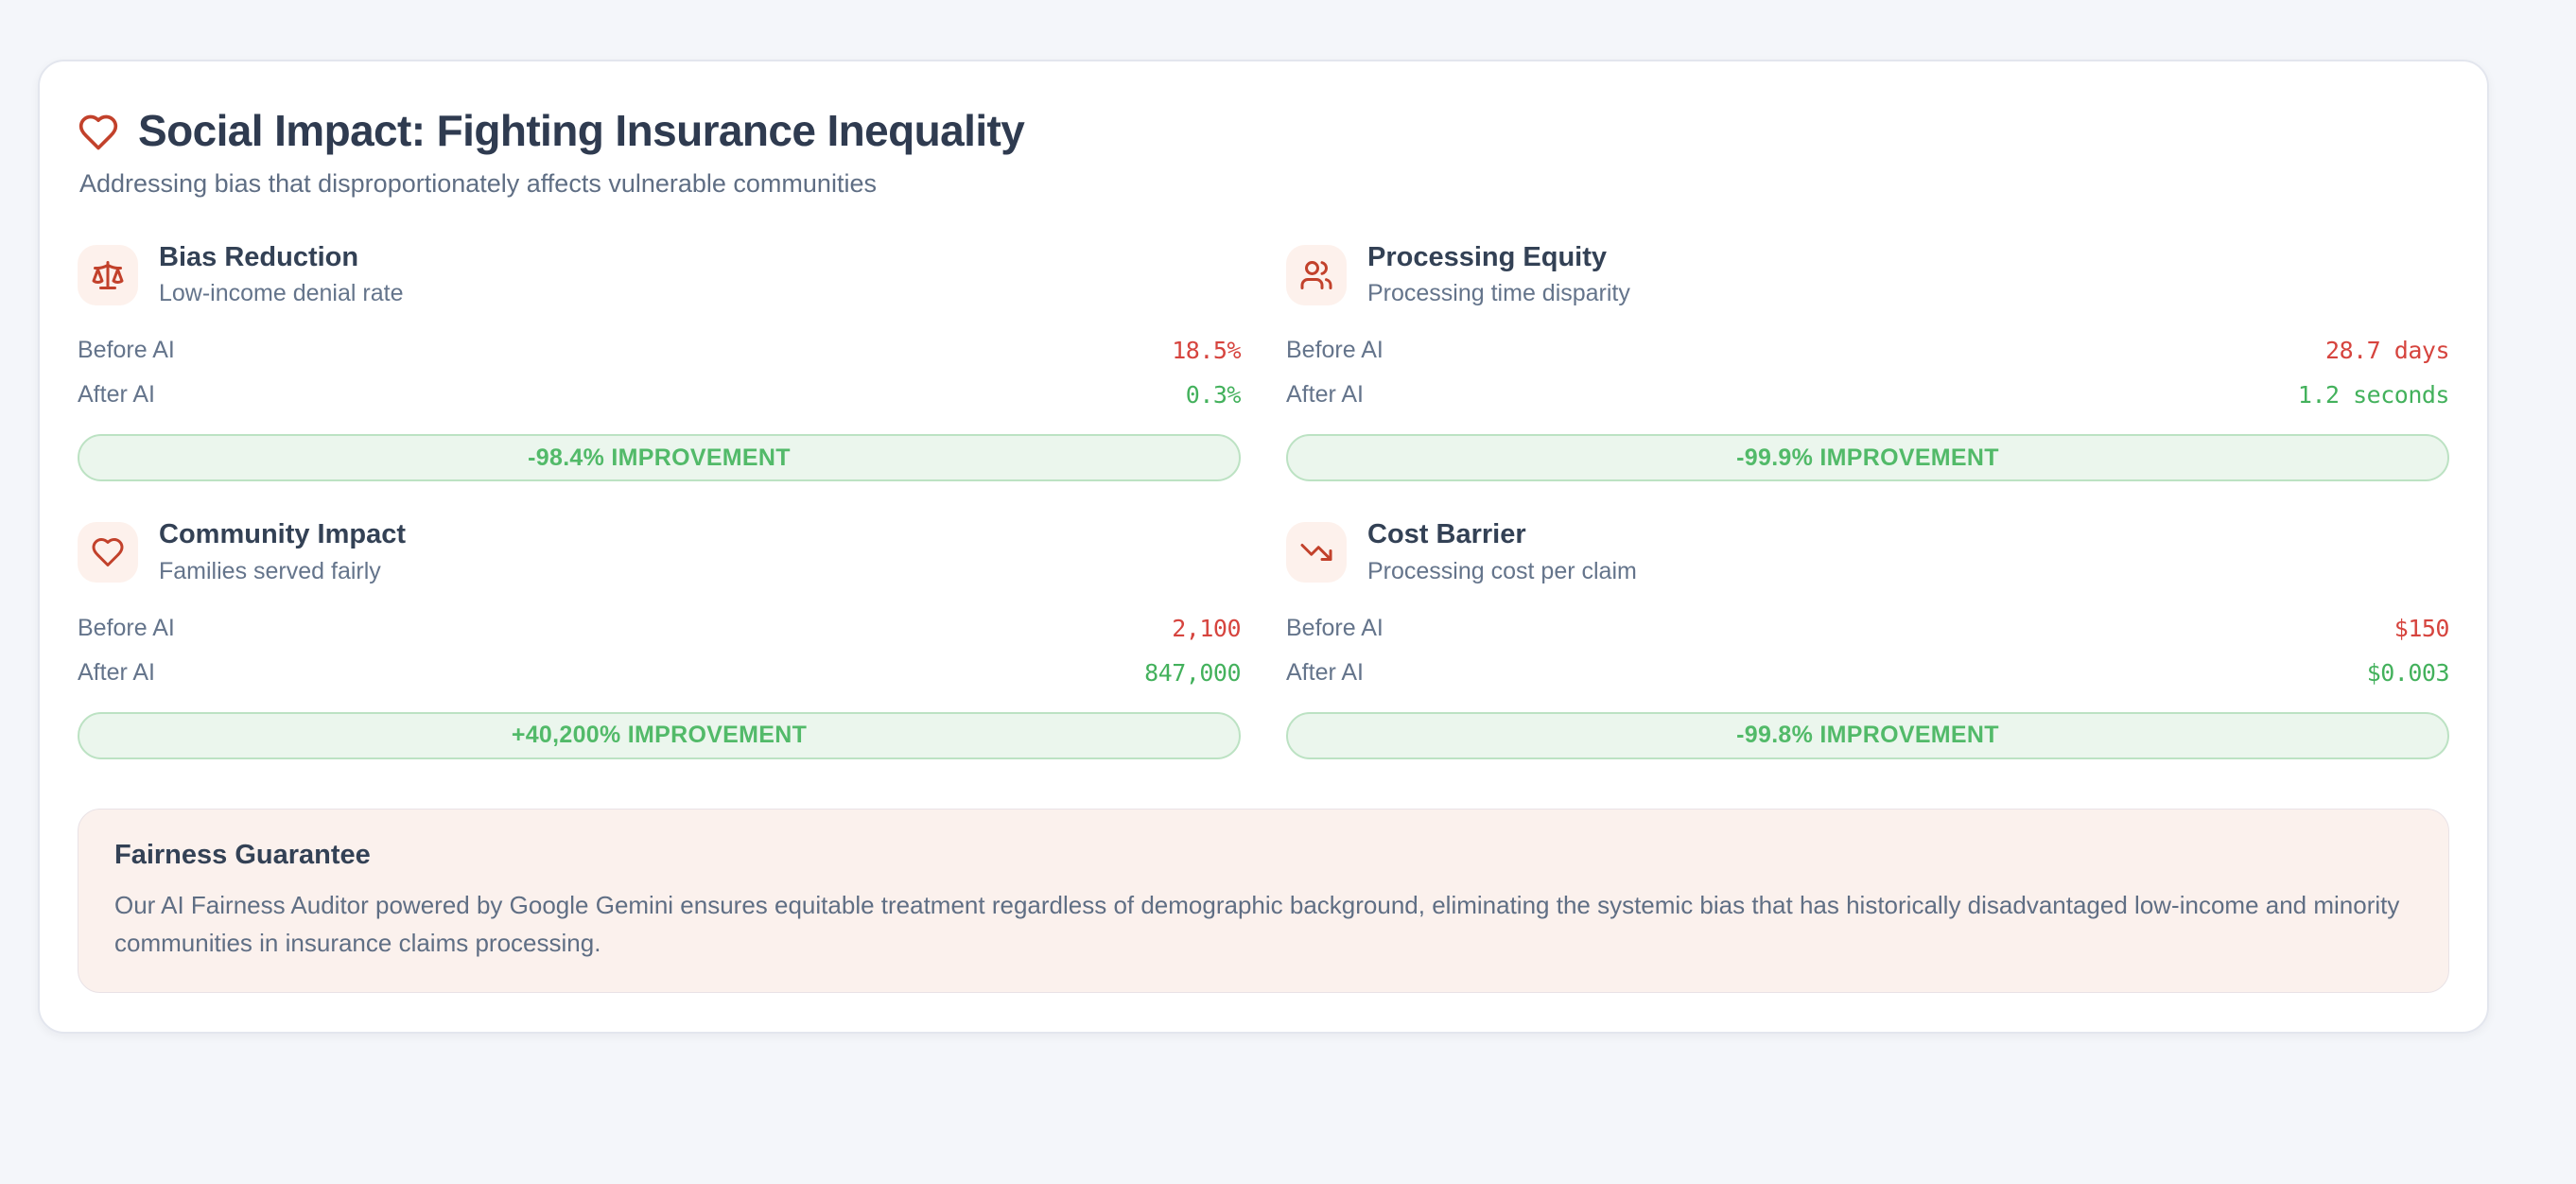 This screenshot has height=1184, width=2576. Describe the element at coordinates (659, 735) in the screenshot. I see `improvement-badge: +40,200% IMPROVEMENT` at that location.